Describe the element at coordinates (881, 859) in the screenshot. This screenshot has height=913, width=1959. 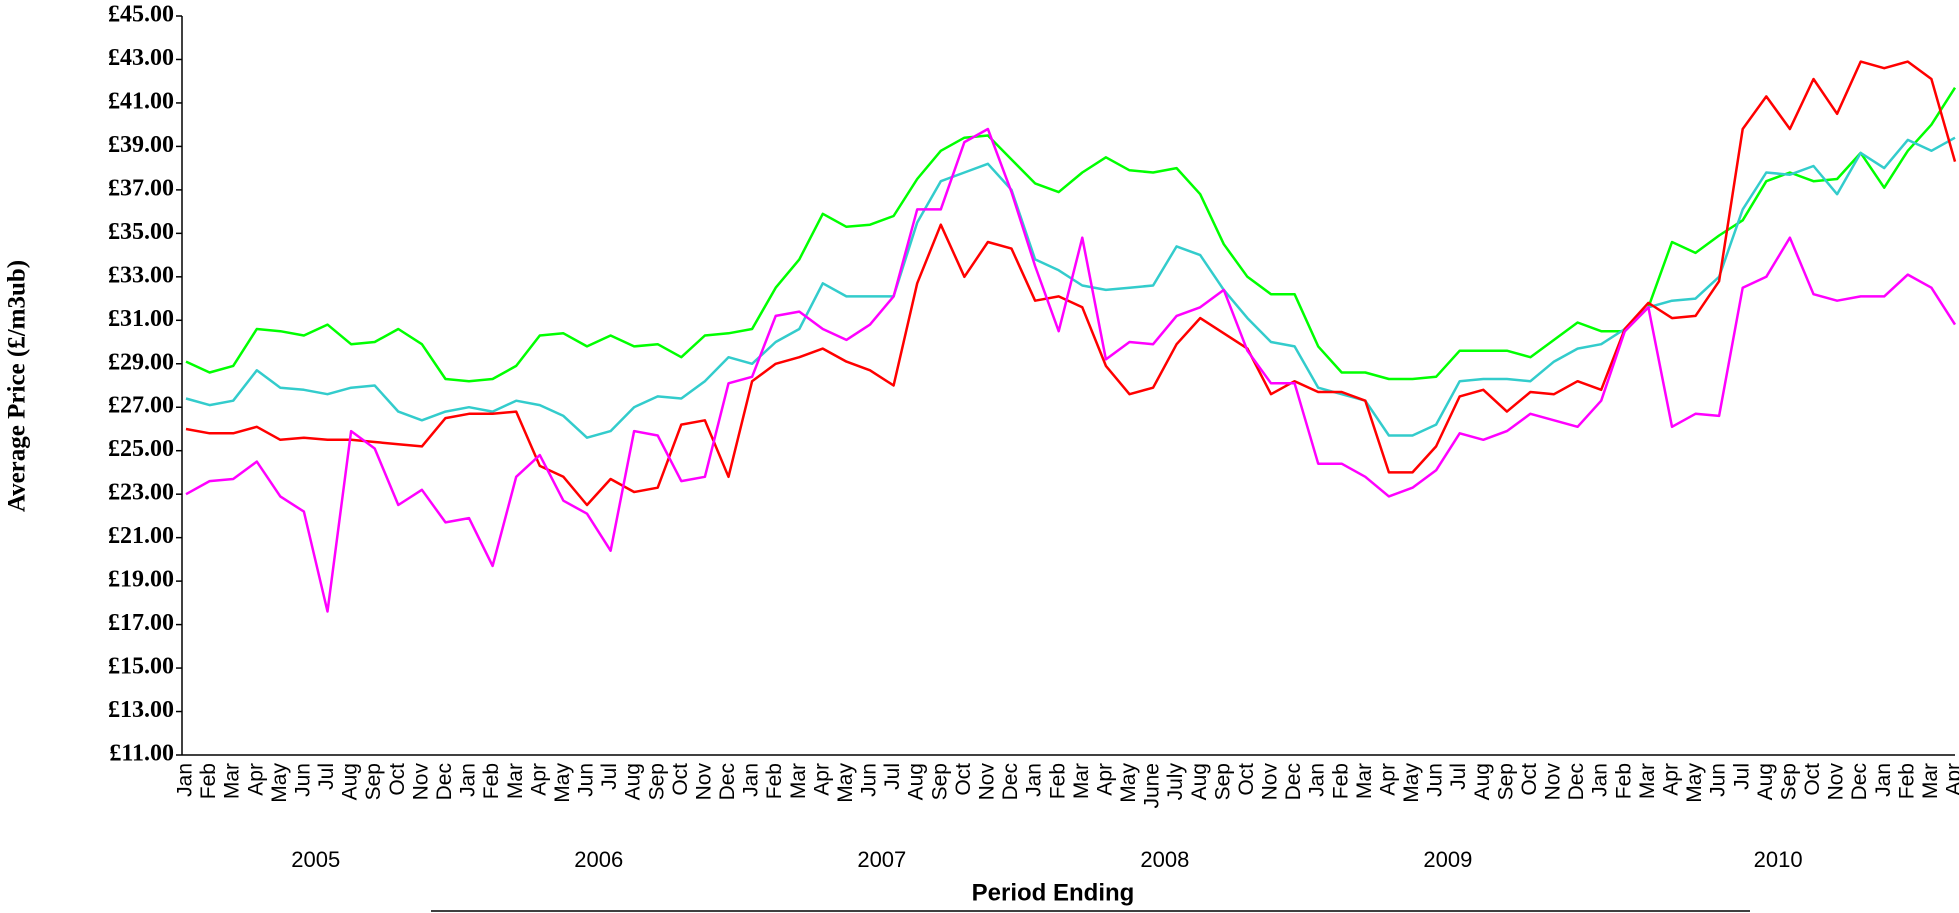
I see `group-label: 2007` at that location.